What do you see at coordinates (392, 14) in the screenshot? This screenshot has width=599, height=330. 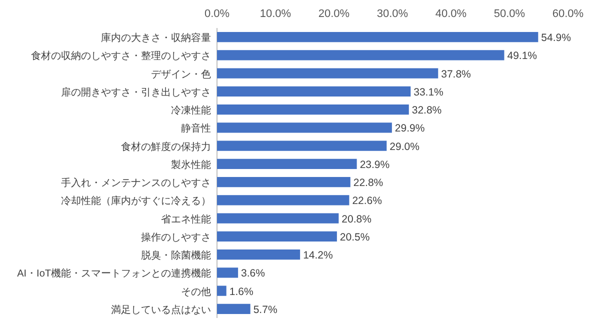 I see `x-tick-label: 30.0%` at bounding box center [392, 14].